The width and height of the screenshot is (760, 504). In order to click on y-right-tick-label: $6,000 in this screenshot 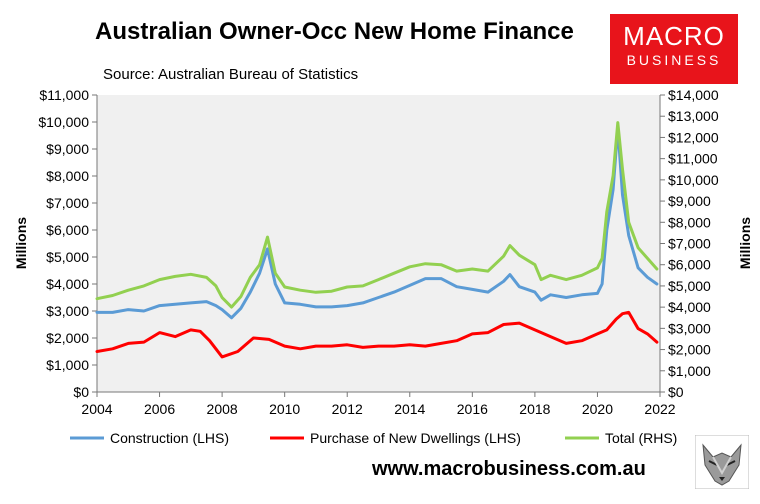, I will do `click(689, 265)`.